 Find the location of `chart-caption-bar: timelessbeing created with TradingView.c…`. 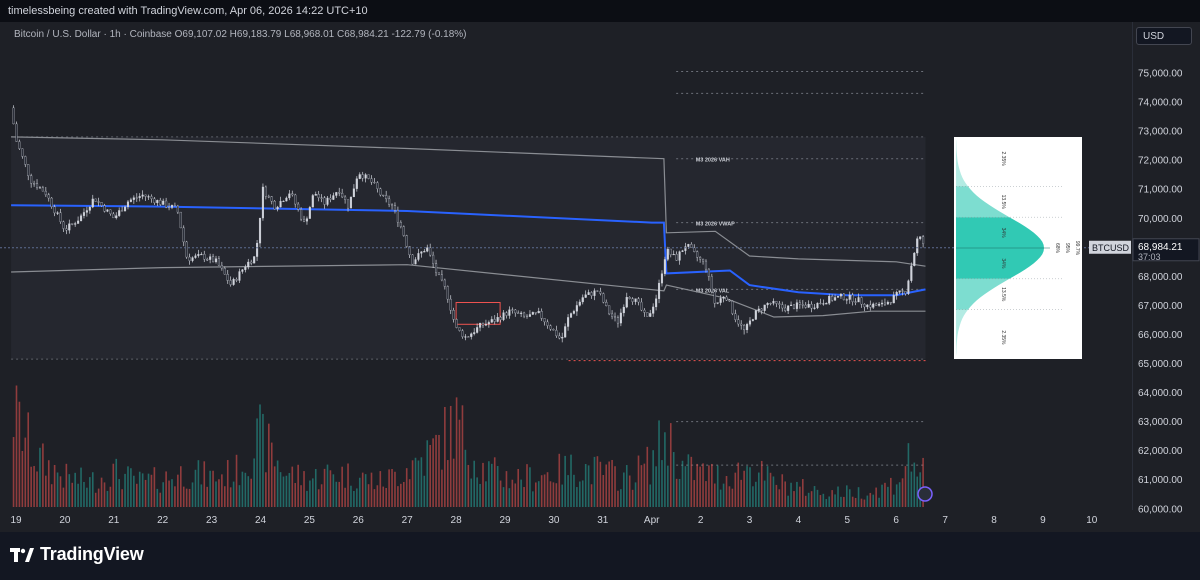

chart-caption-bar: timelessbeing created with TradingView.c… is located at coordinates (600, 11).